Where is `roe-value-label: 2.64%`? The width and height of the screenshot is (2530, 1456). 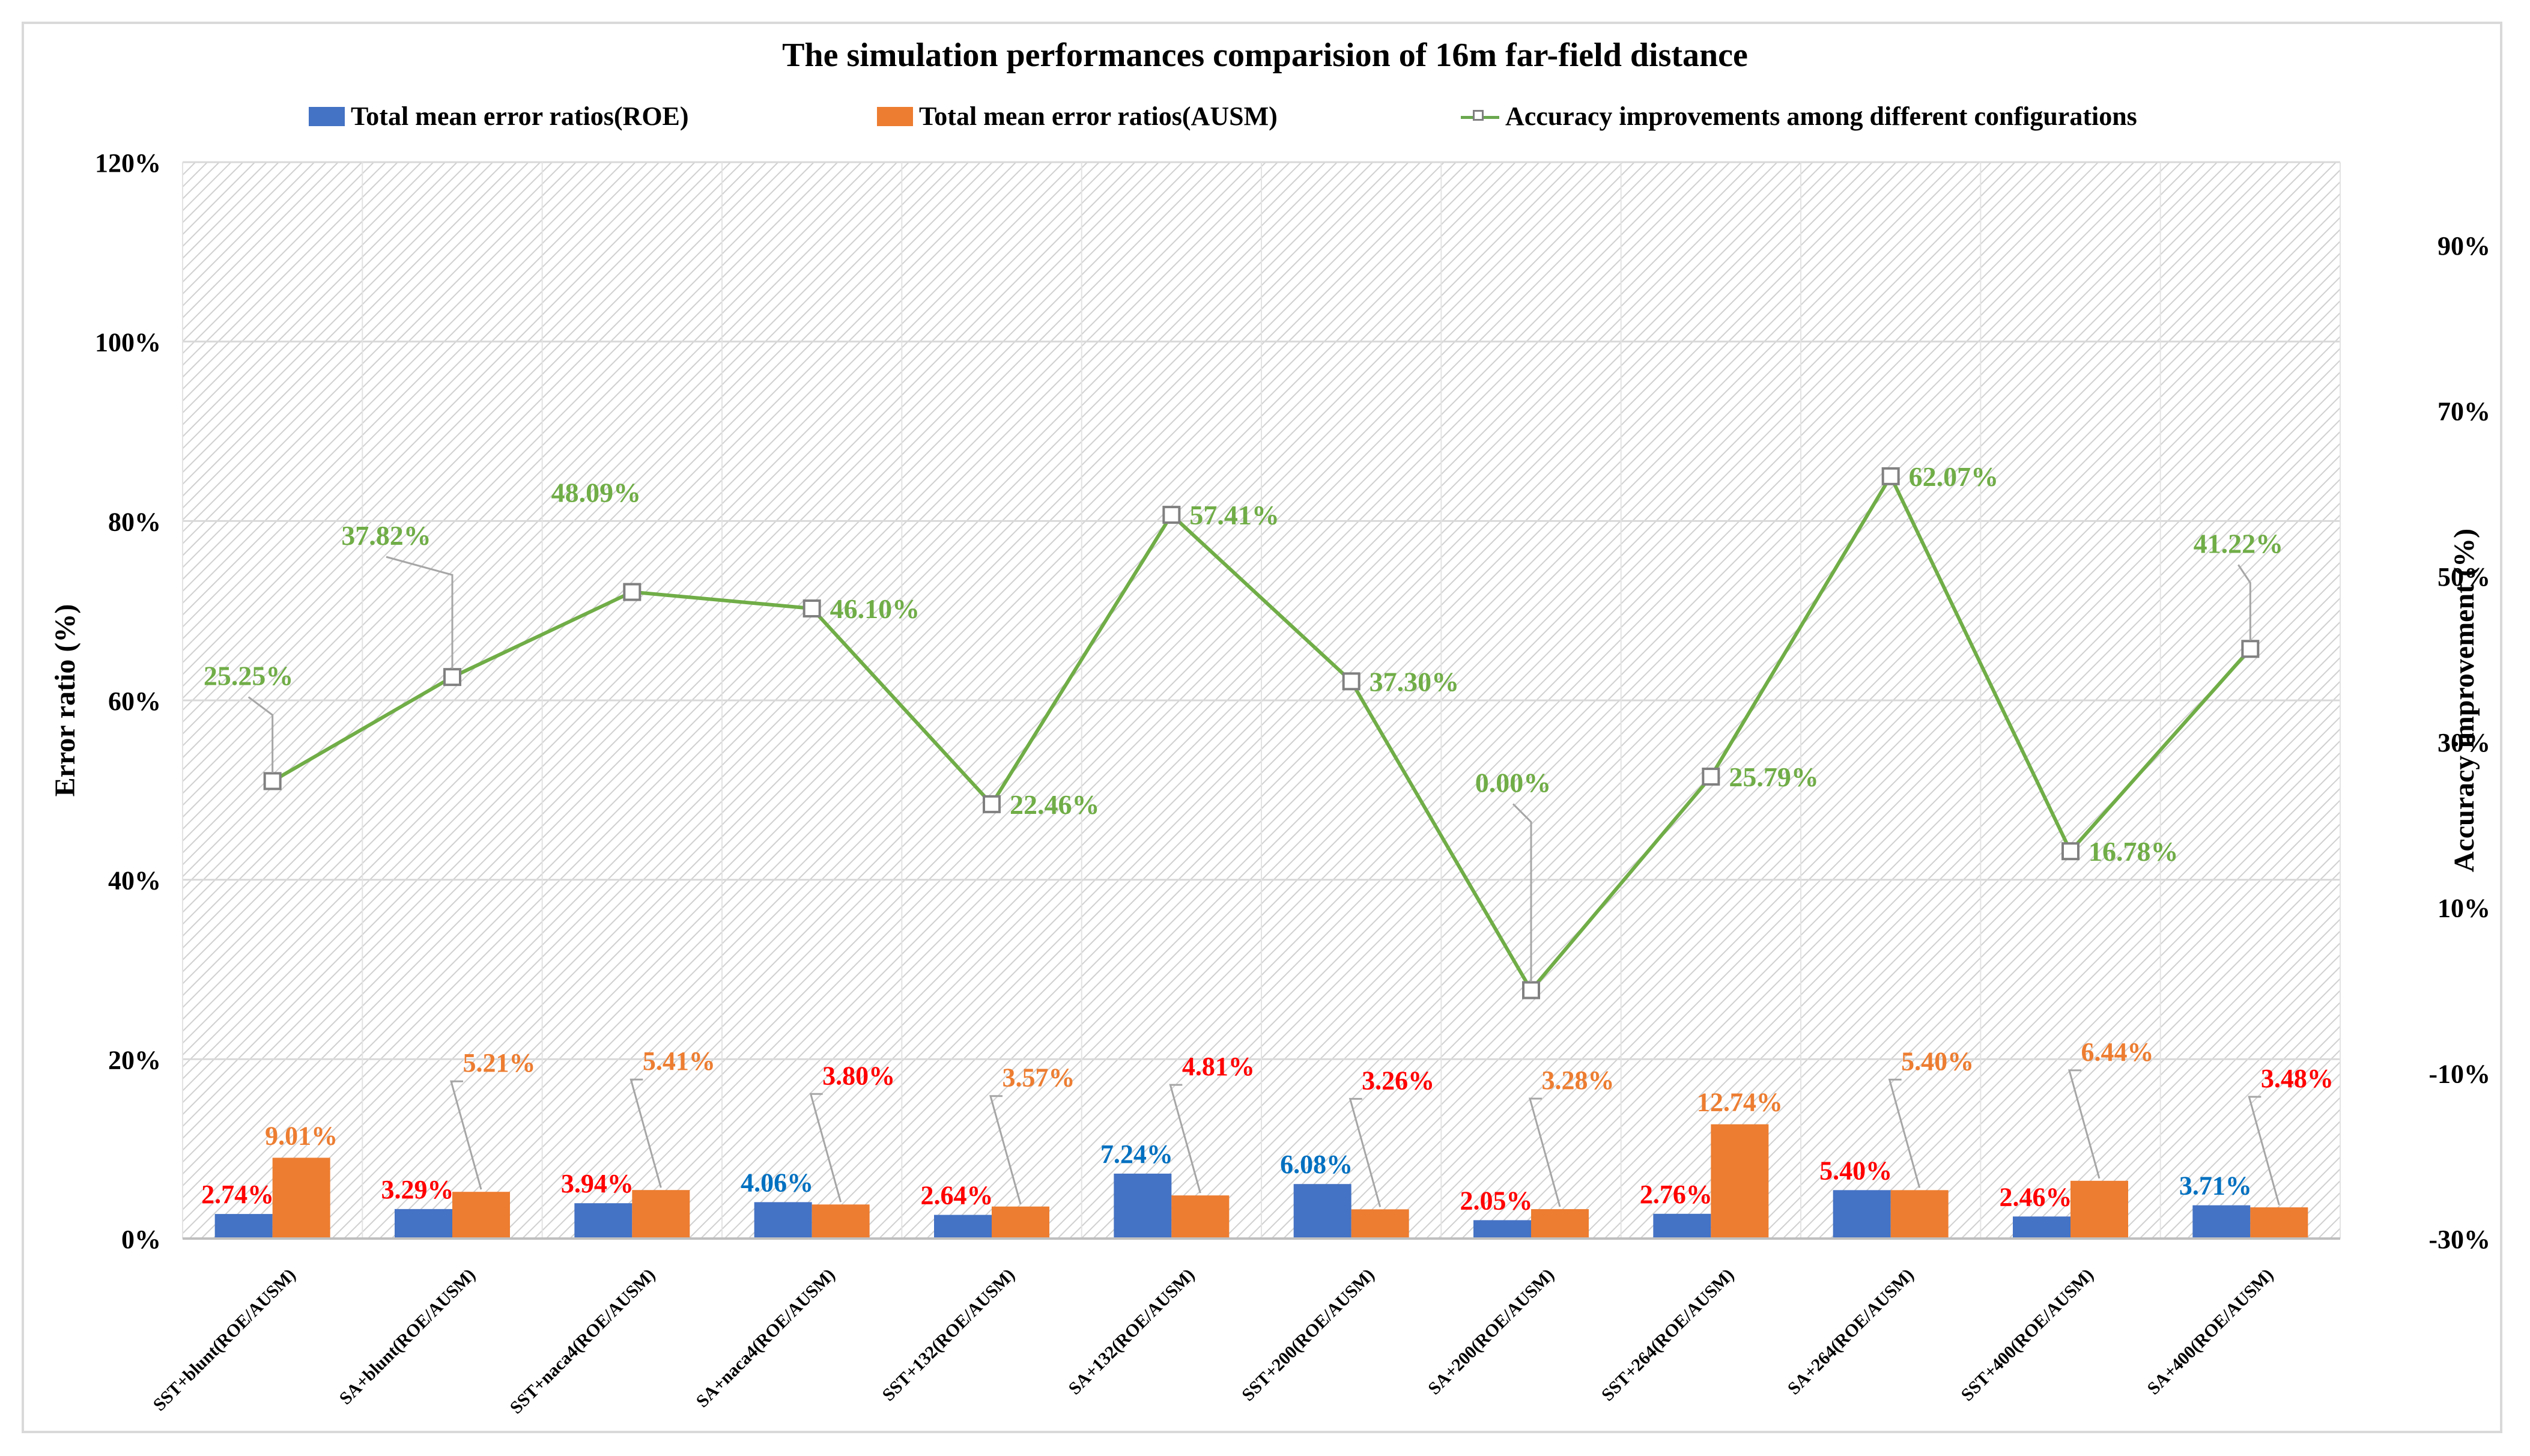 roe-value-label: 2.64% is located at coordinates (957, 1196).